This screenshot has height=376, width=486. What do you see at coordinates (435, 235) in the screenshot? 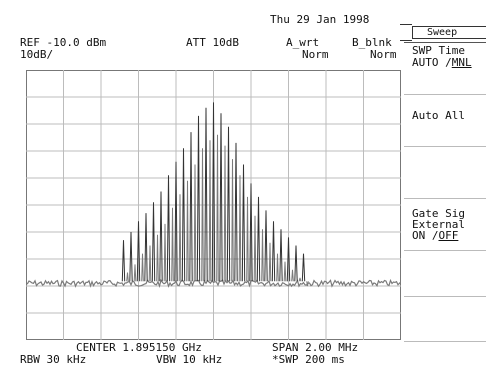
I see `softkey-gate-signal-onoff: ON /OFF` at bounding box center [435, 235].